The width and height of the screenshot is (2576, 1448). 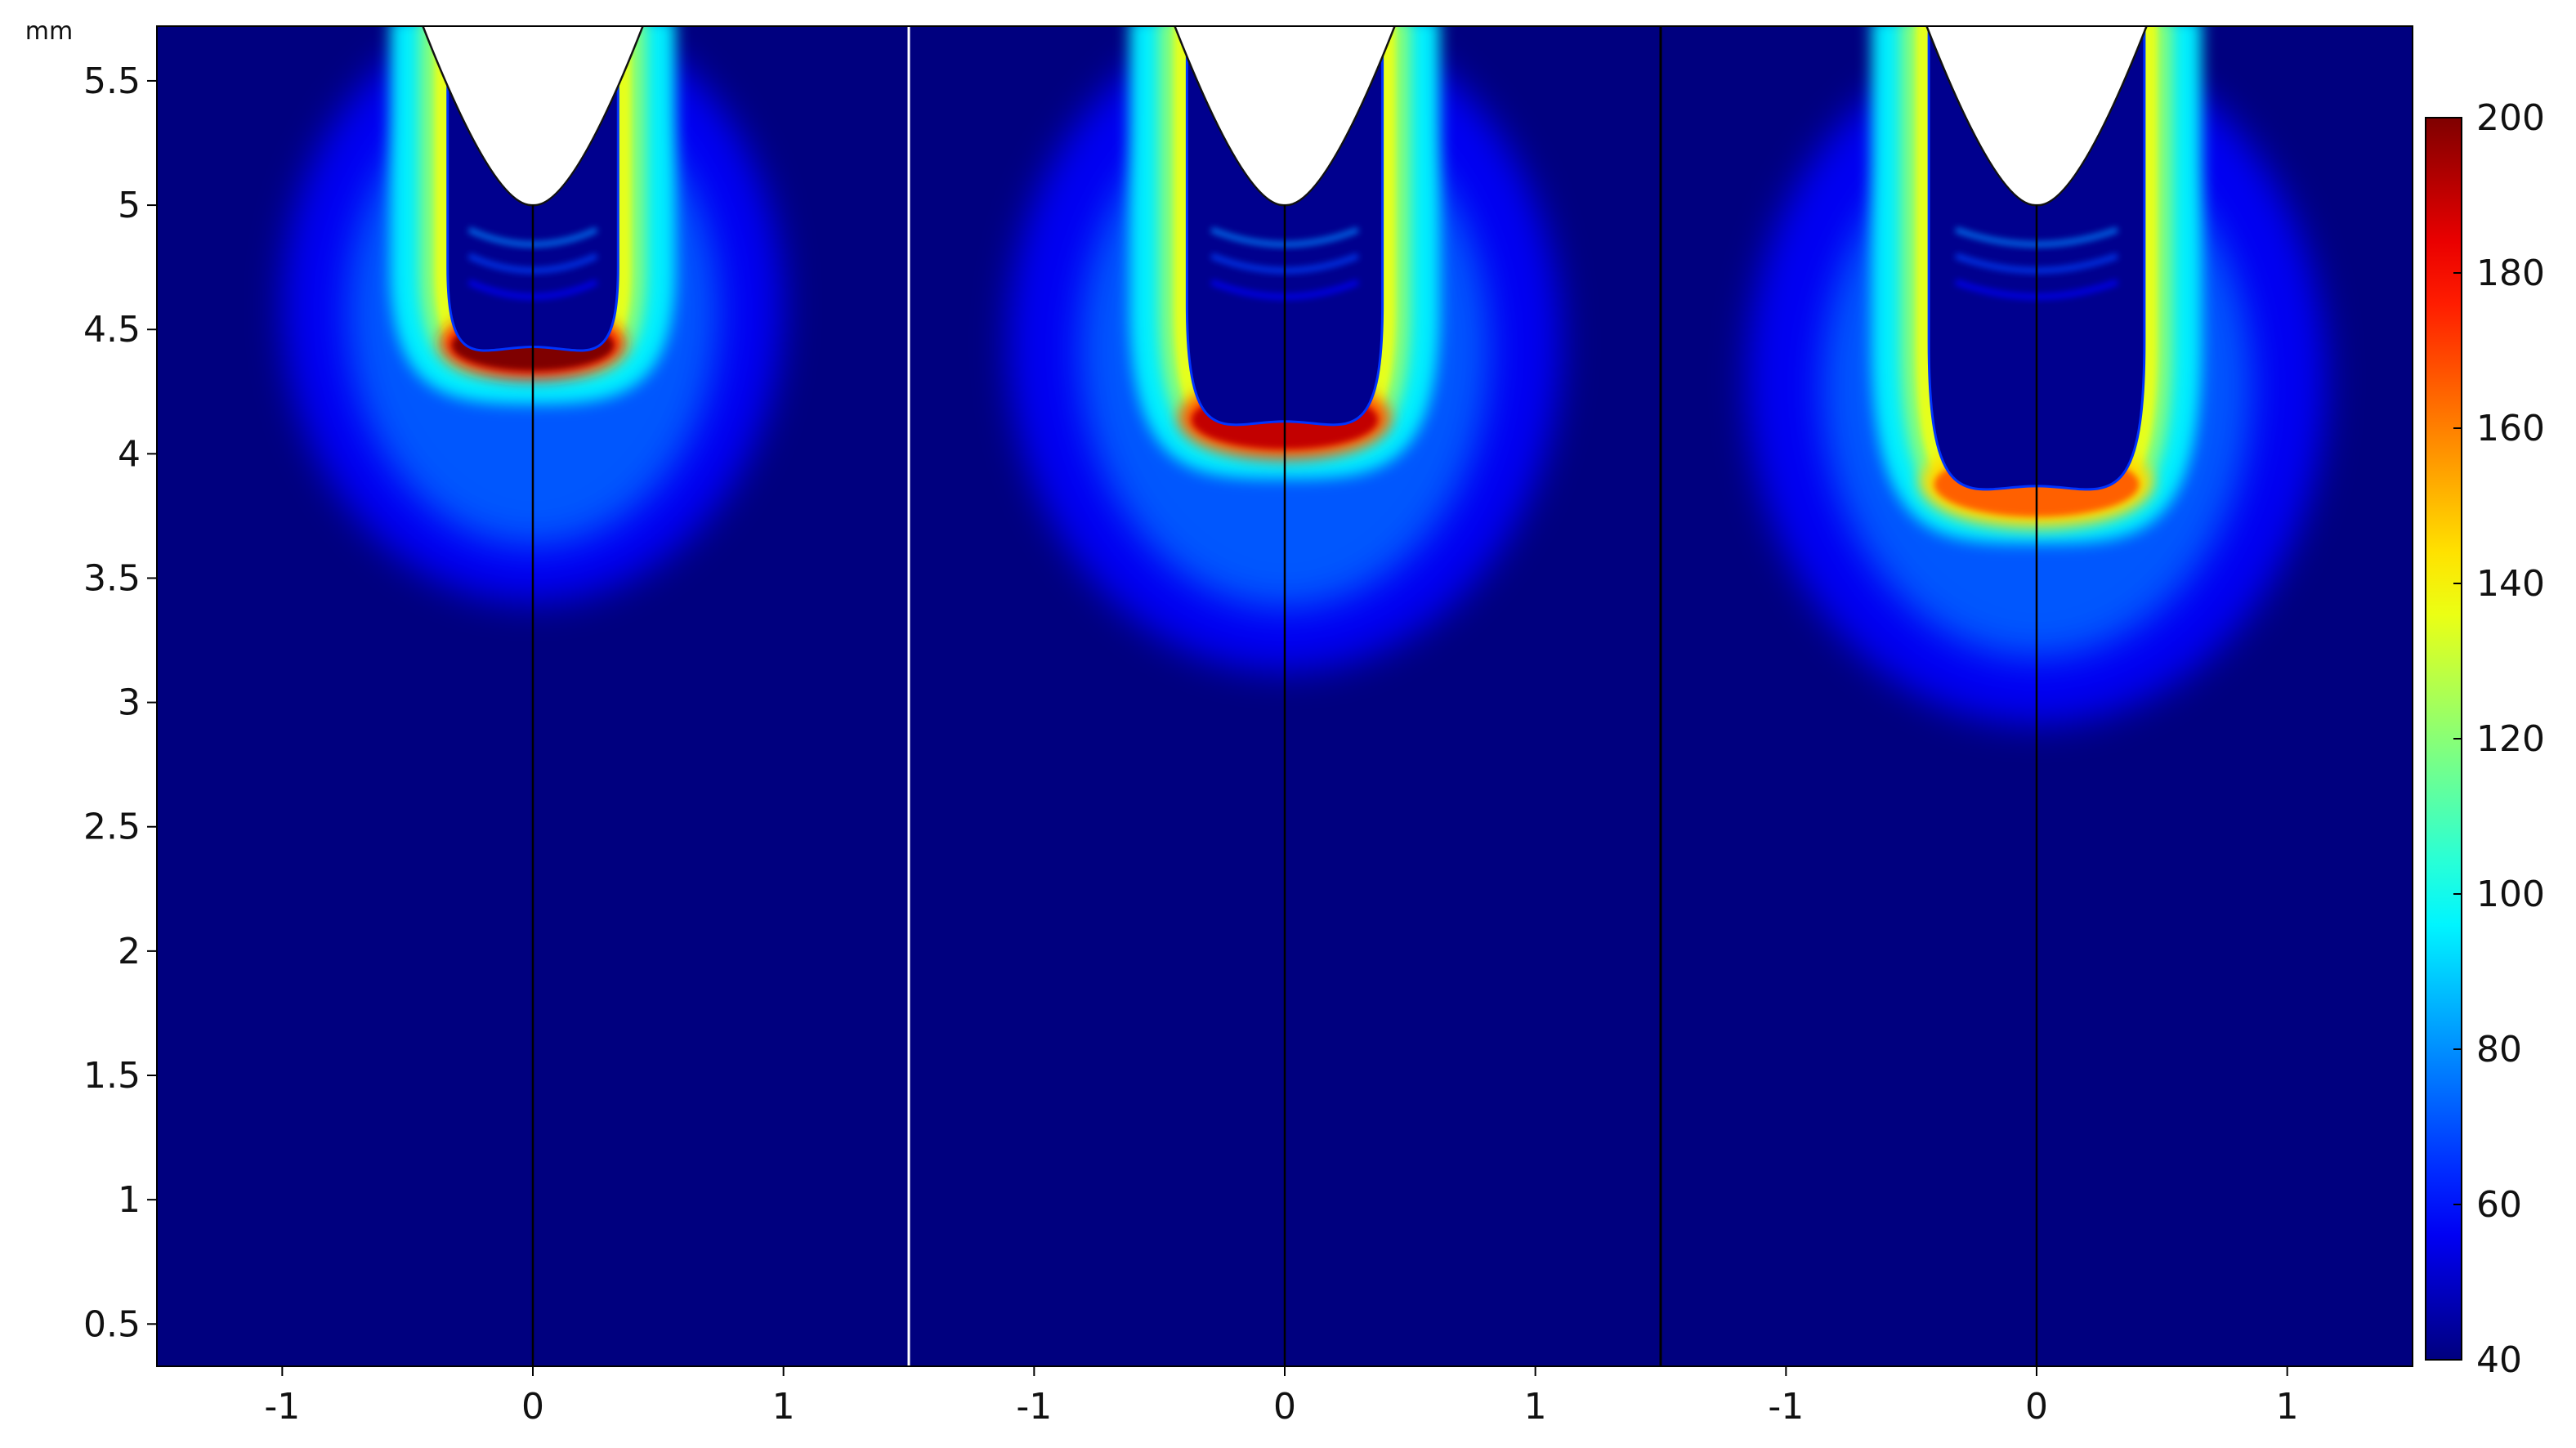 I want to click on colorbar-tick-label: 100, so click(x=2510, y=894).